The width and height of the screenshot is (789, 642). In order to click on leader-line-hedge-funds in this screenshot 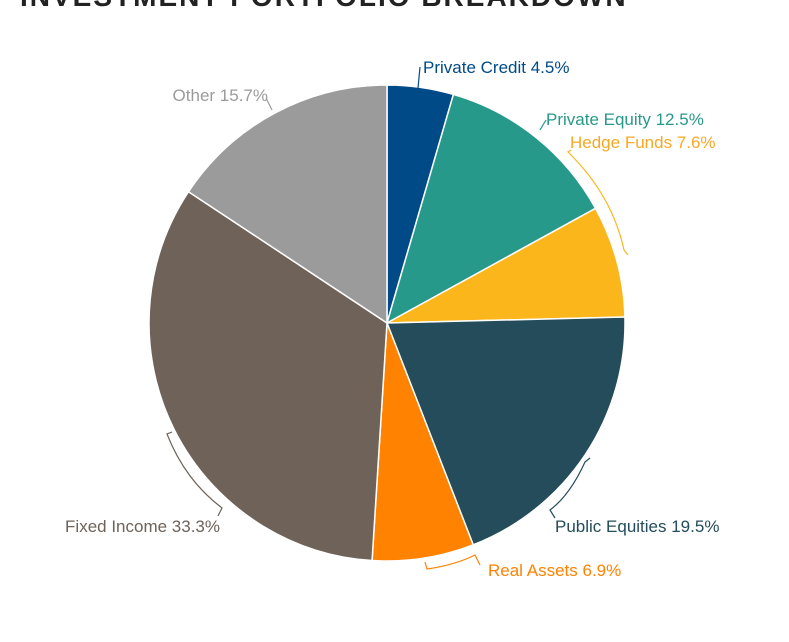, I will do `click(598, 202)`.